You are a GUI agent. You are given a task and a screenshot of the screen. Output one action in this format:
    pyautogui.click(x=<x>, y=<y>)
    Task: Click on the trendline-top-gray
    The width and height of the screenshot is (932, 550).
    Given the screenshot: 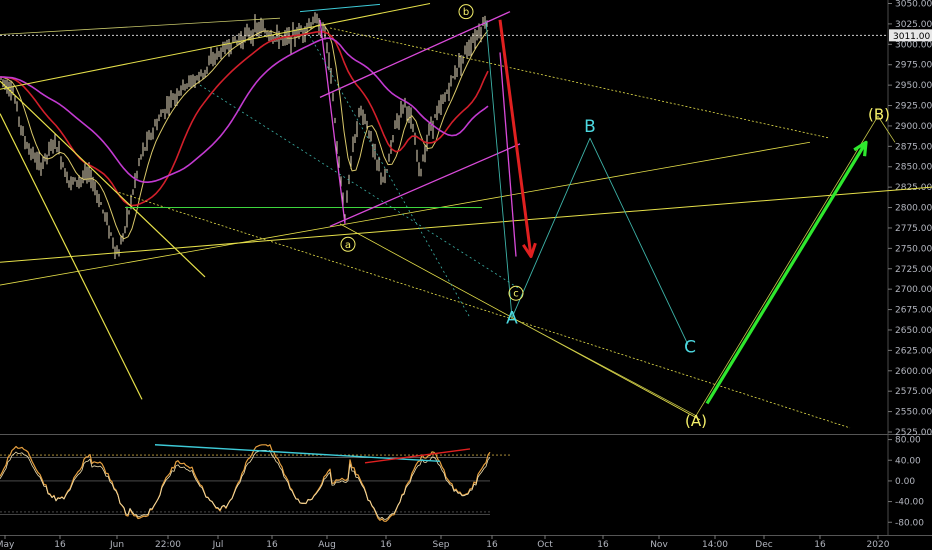 What is the action you would take?
    pyautogui.click(x=140, y=26)
    